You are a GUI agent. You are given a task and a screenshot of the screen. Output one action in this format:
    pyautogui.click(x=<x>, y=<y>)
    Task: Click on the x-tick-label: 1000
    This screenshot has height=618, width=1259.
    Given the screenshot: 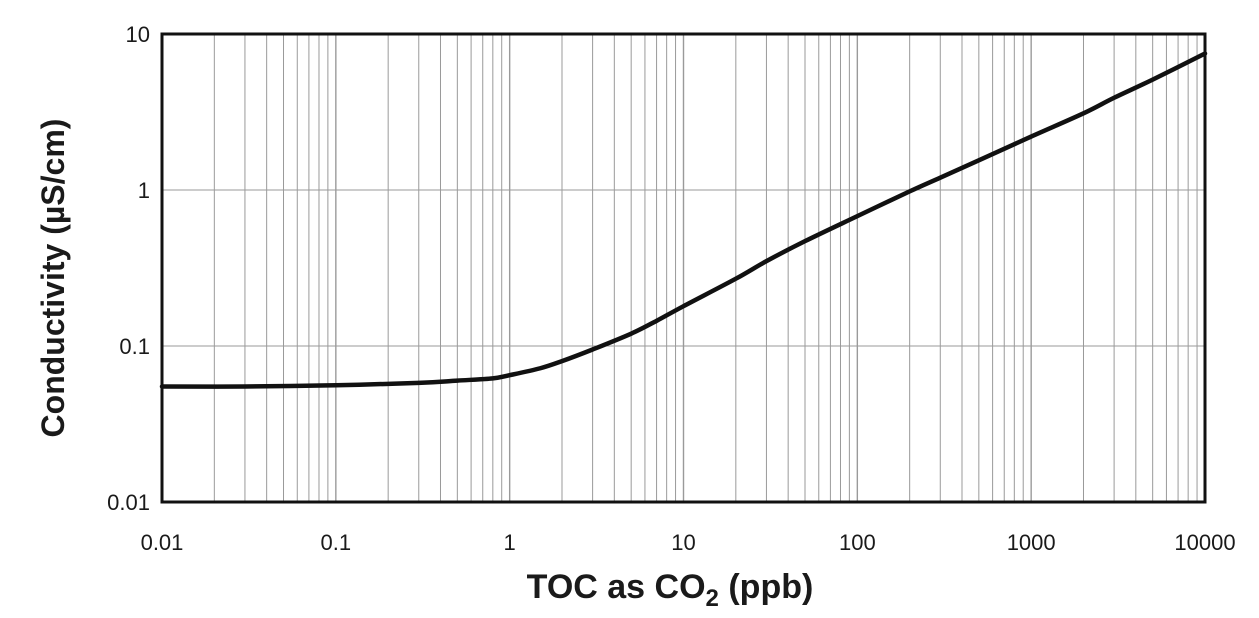 What is the action you would take?
    pyautogui.click(x=1031, y=542)
    